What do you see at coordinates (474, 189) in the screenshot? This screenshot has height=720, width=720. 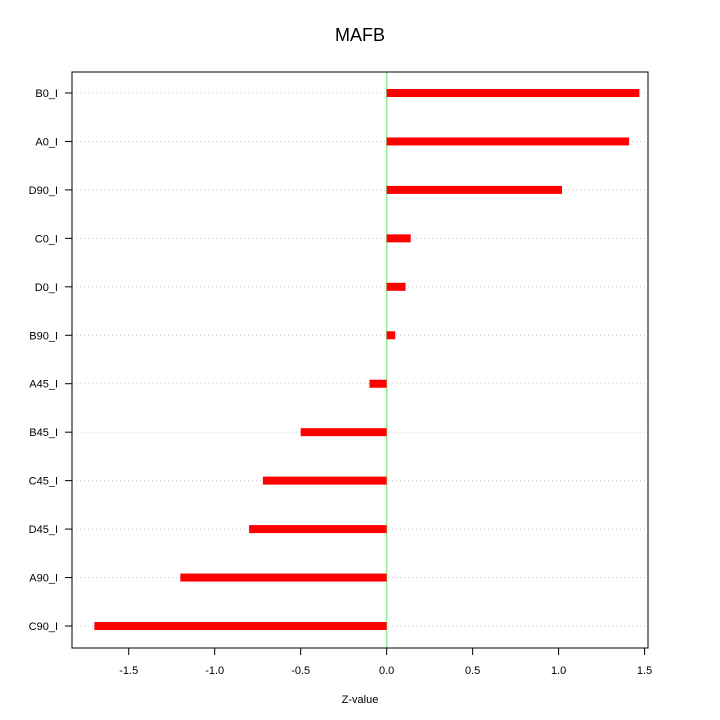 I see `bar-D90_I` at bounding box center [474, 189].